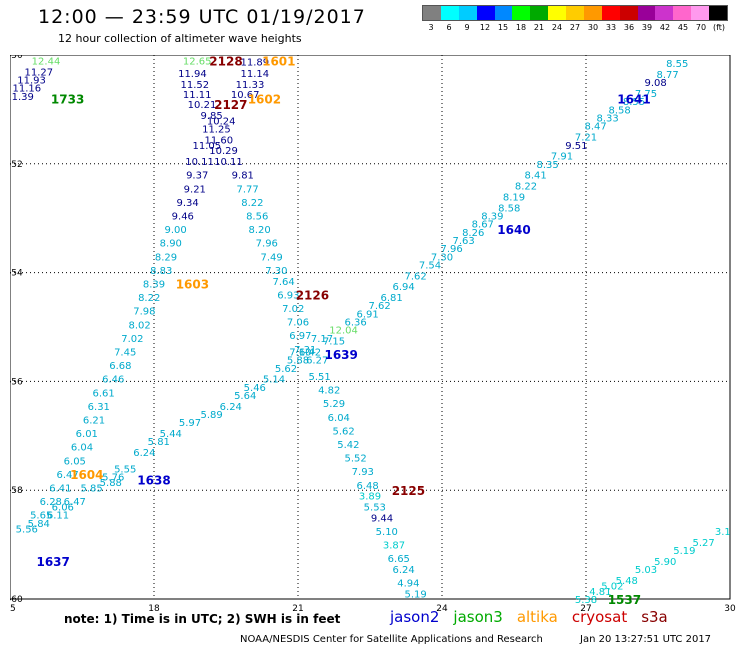 This screenshot has width=740, height=650. I want to click on swh-value: 6.36, so click(355, 323).